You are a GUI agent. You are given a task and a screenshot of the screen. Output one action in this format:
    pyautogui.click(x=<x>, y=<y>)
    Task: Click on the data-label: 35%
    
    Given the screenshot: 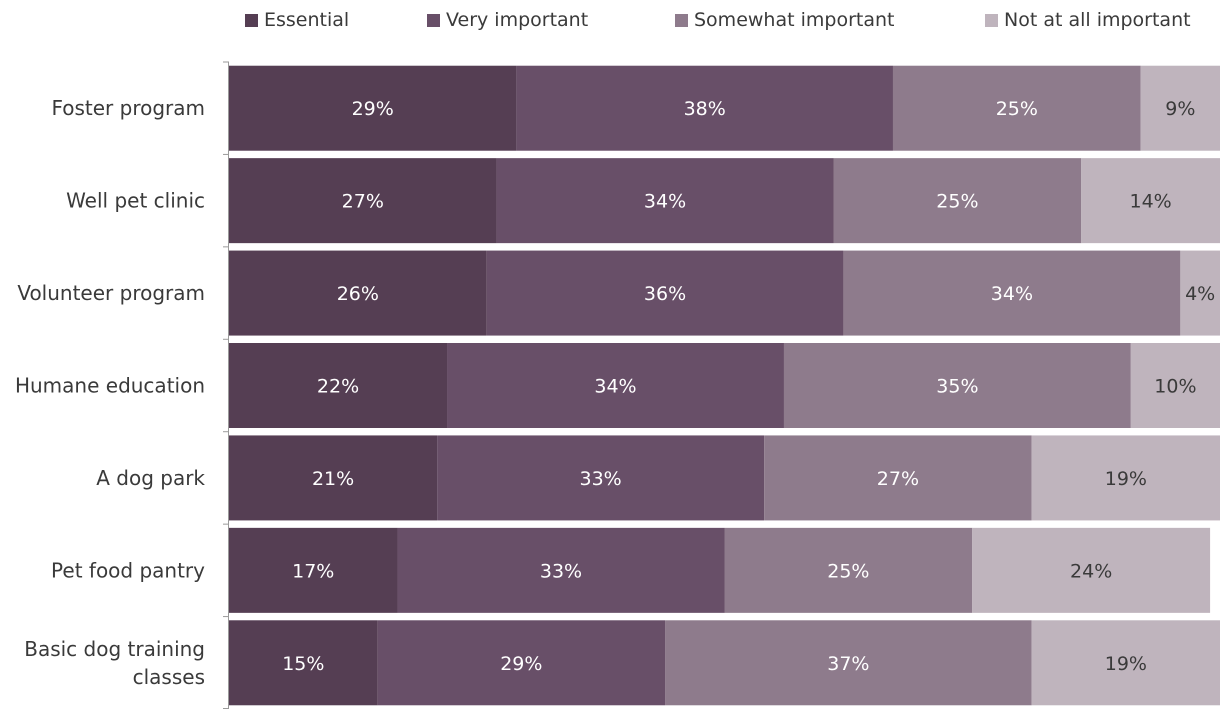 What is the action you would take?
    pyautogui.click(x=957, y=387)
    